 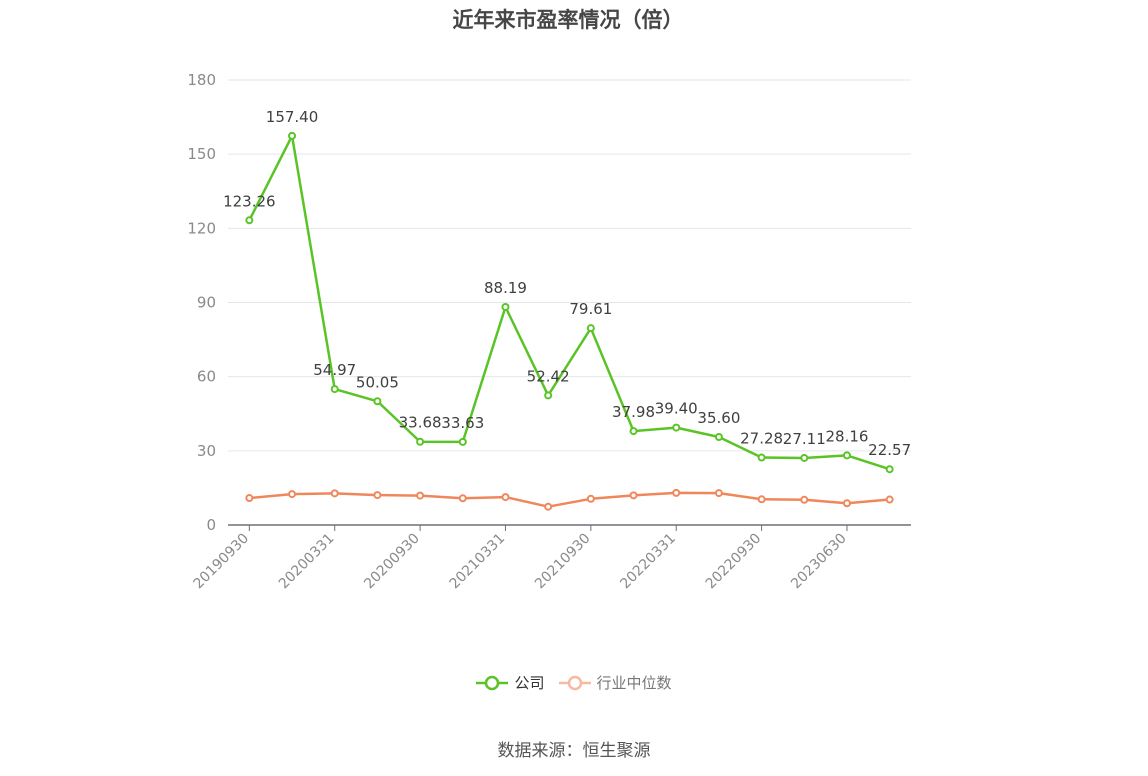 What do you see at coordinates (292, 117) in the screenshot?
I see `data-label: 157.40` at bounding box center [292, 117].